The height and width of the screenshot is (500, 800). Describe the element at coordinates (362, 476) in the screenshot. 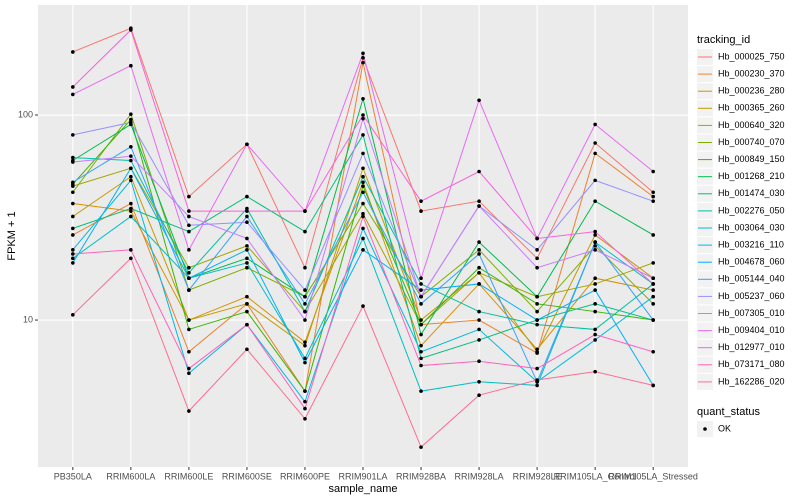

I see `x-tick-label: RRIM901LA` at that location.